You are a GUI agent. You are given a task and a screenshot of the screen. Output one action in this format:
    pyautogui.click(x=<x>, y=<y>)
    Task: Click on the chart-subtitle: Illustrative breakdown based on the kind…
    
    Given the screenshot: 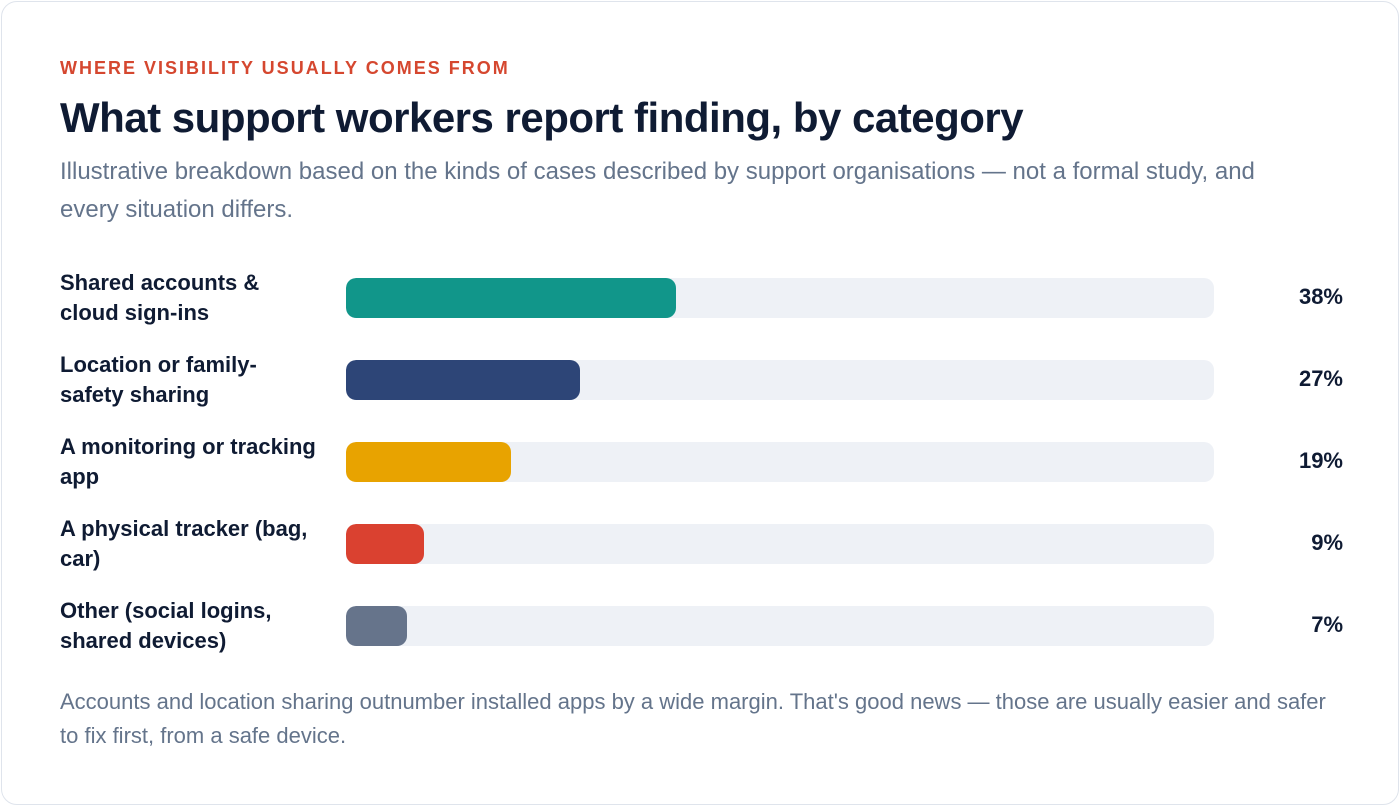 What is the action you would take?
    pyautogui.click(x=657, y=190)
    